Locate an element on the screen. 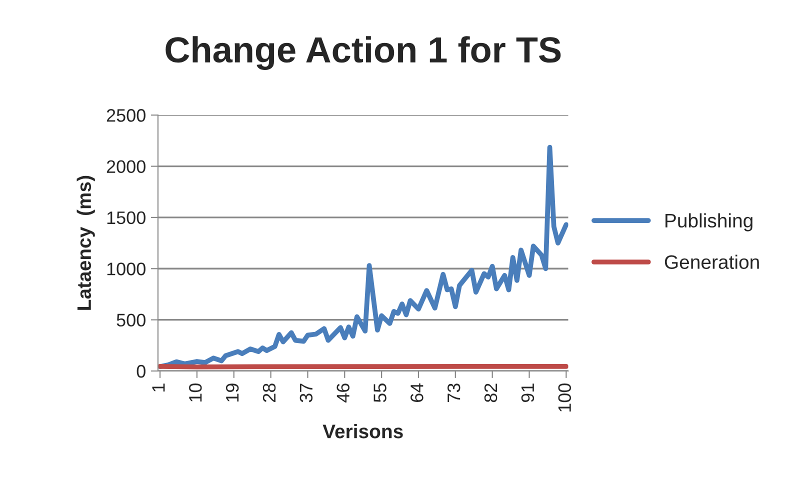  x-axis-title: Verisons is located at coordinates (362, 431).